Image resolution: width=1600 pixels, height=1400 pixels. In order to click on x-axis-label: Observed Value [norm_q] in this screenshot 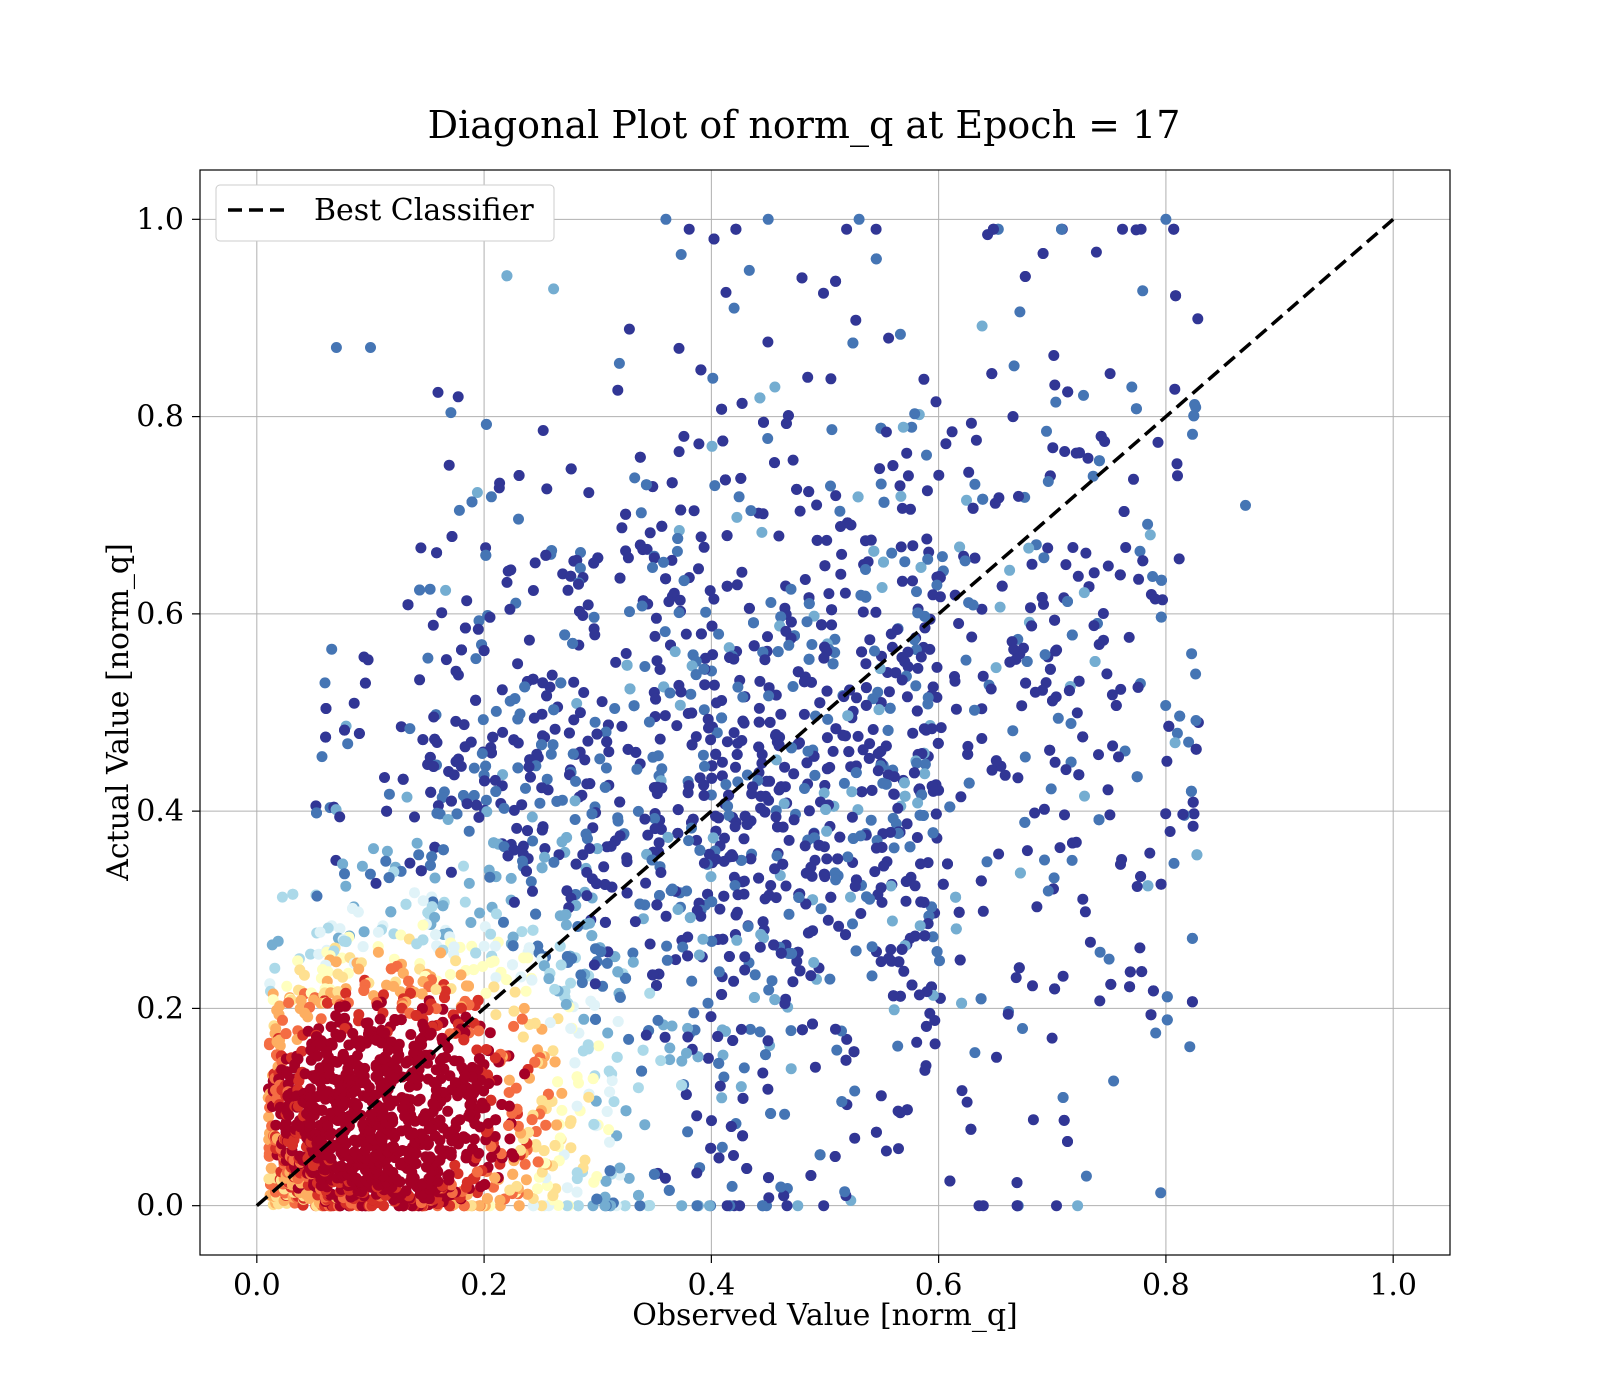, I will do `click(825, 1315)`.